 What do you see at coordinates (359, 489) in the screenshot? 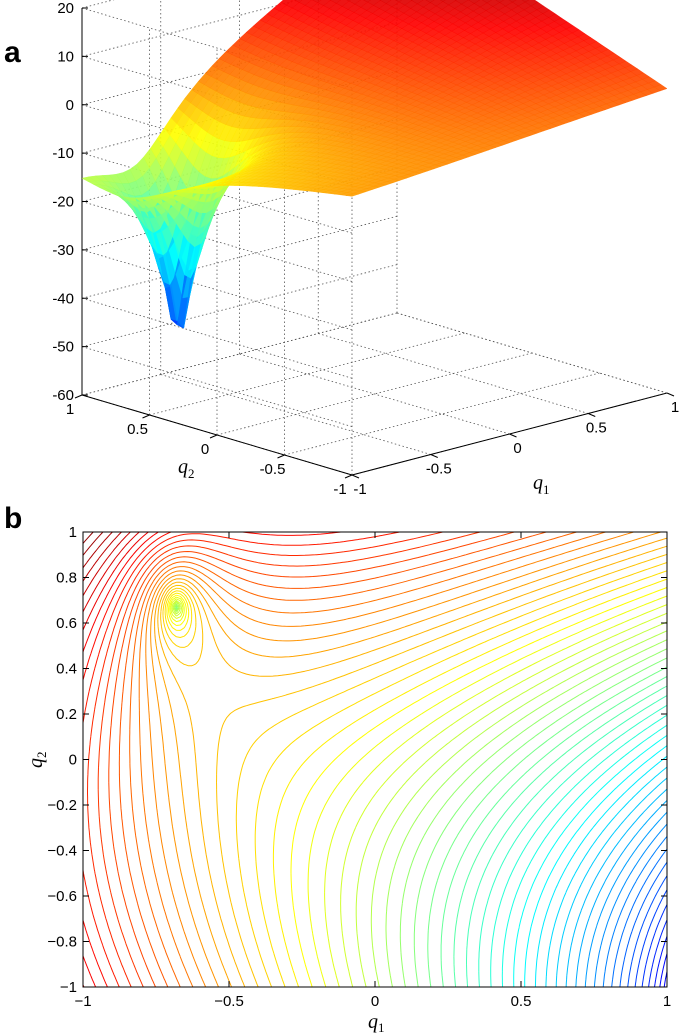
I see `q1-tick-label: -1` at bounding box center [359, 489].